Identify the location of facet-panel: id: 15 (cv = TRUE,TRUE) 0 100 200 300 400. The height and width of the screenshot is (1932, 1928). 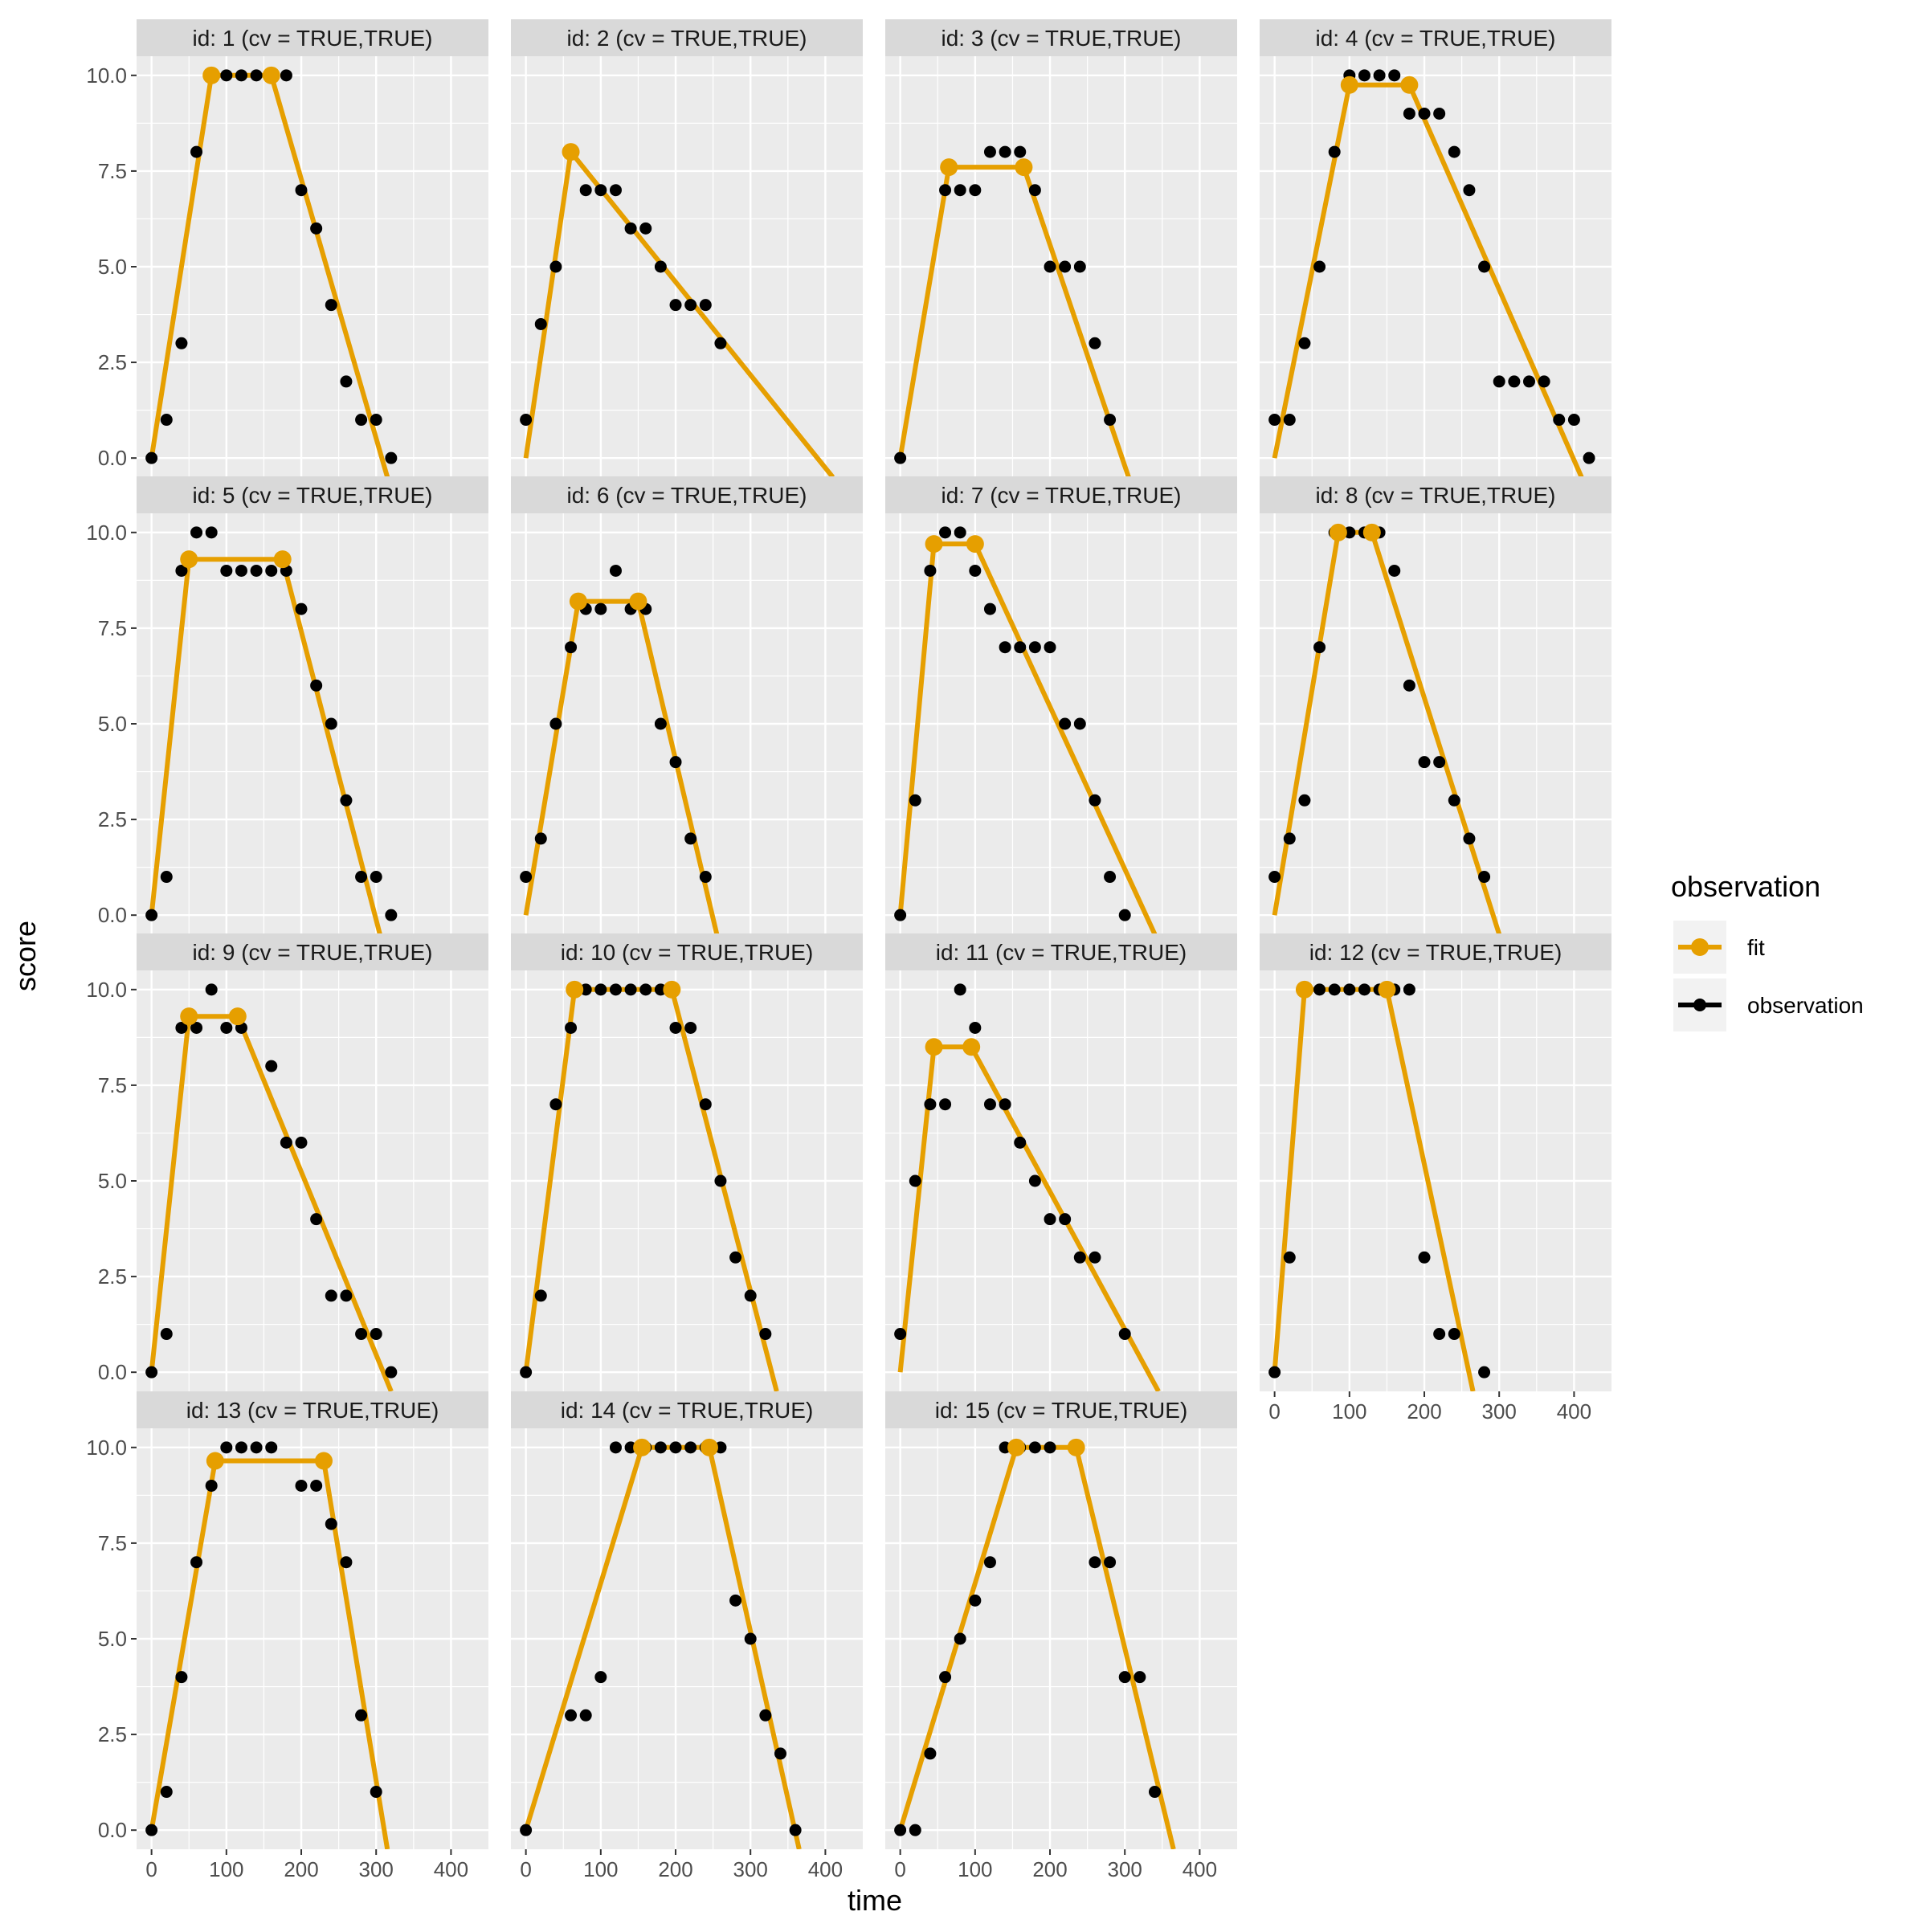
(1061, 1636).